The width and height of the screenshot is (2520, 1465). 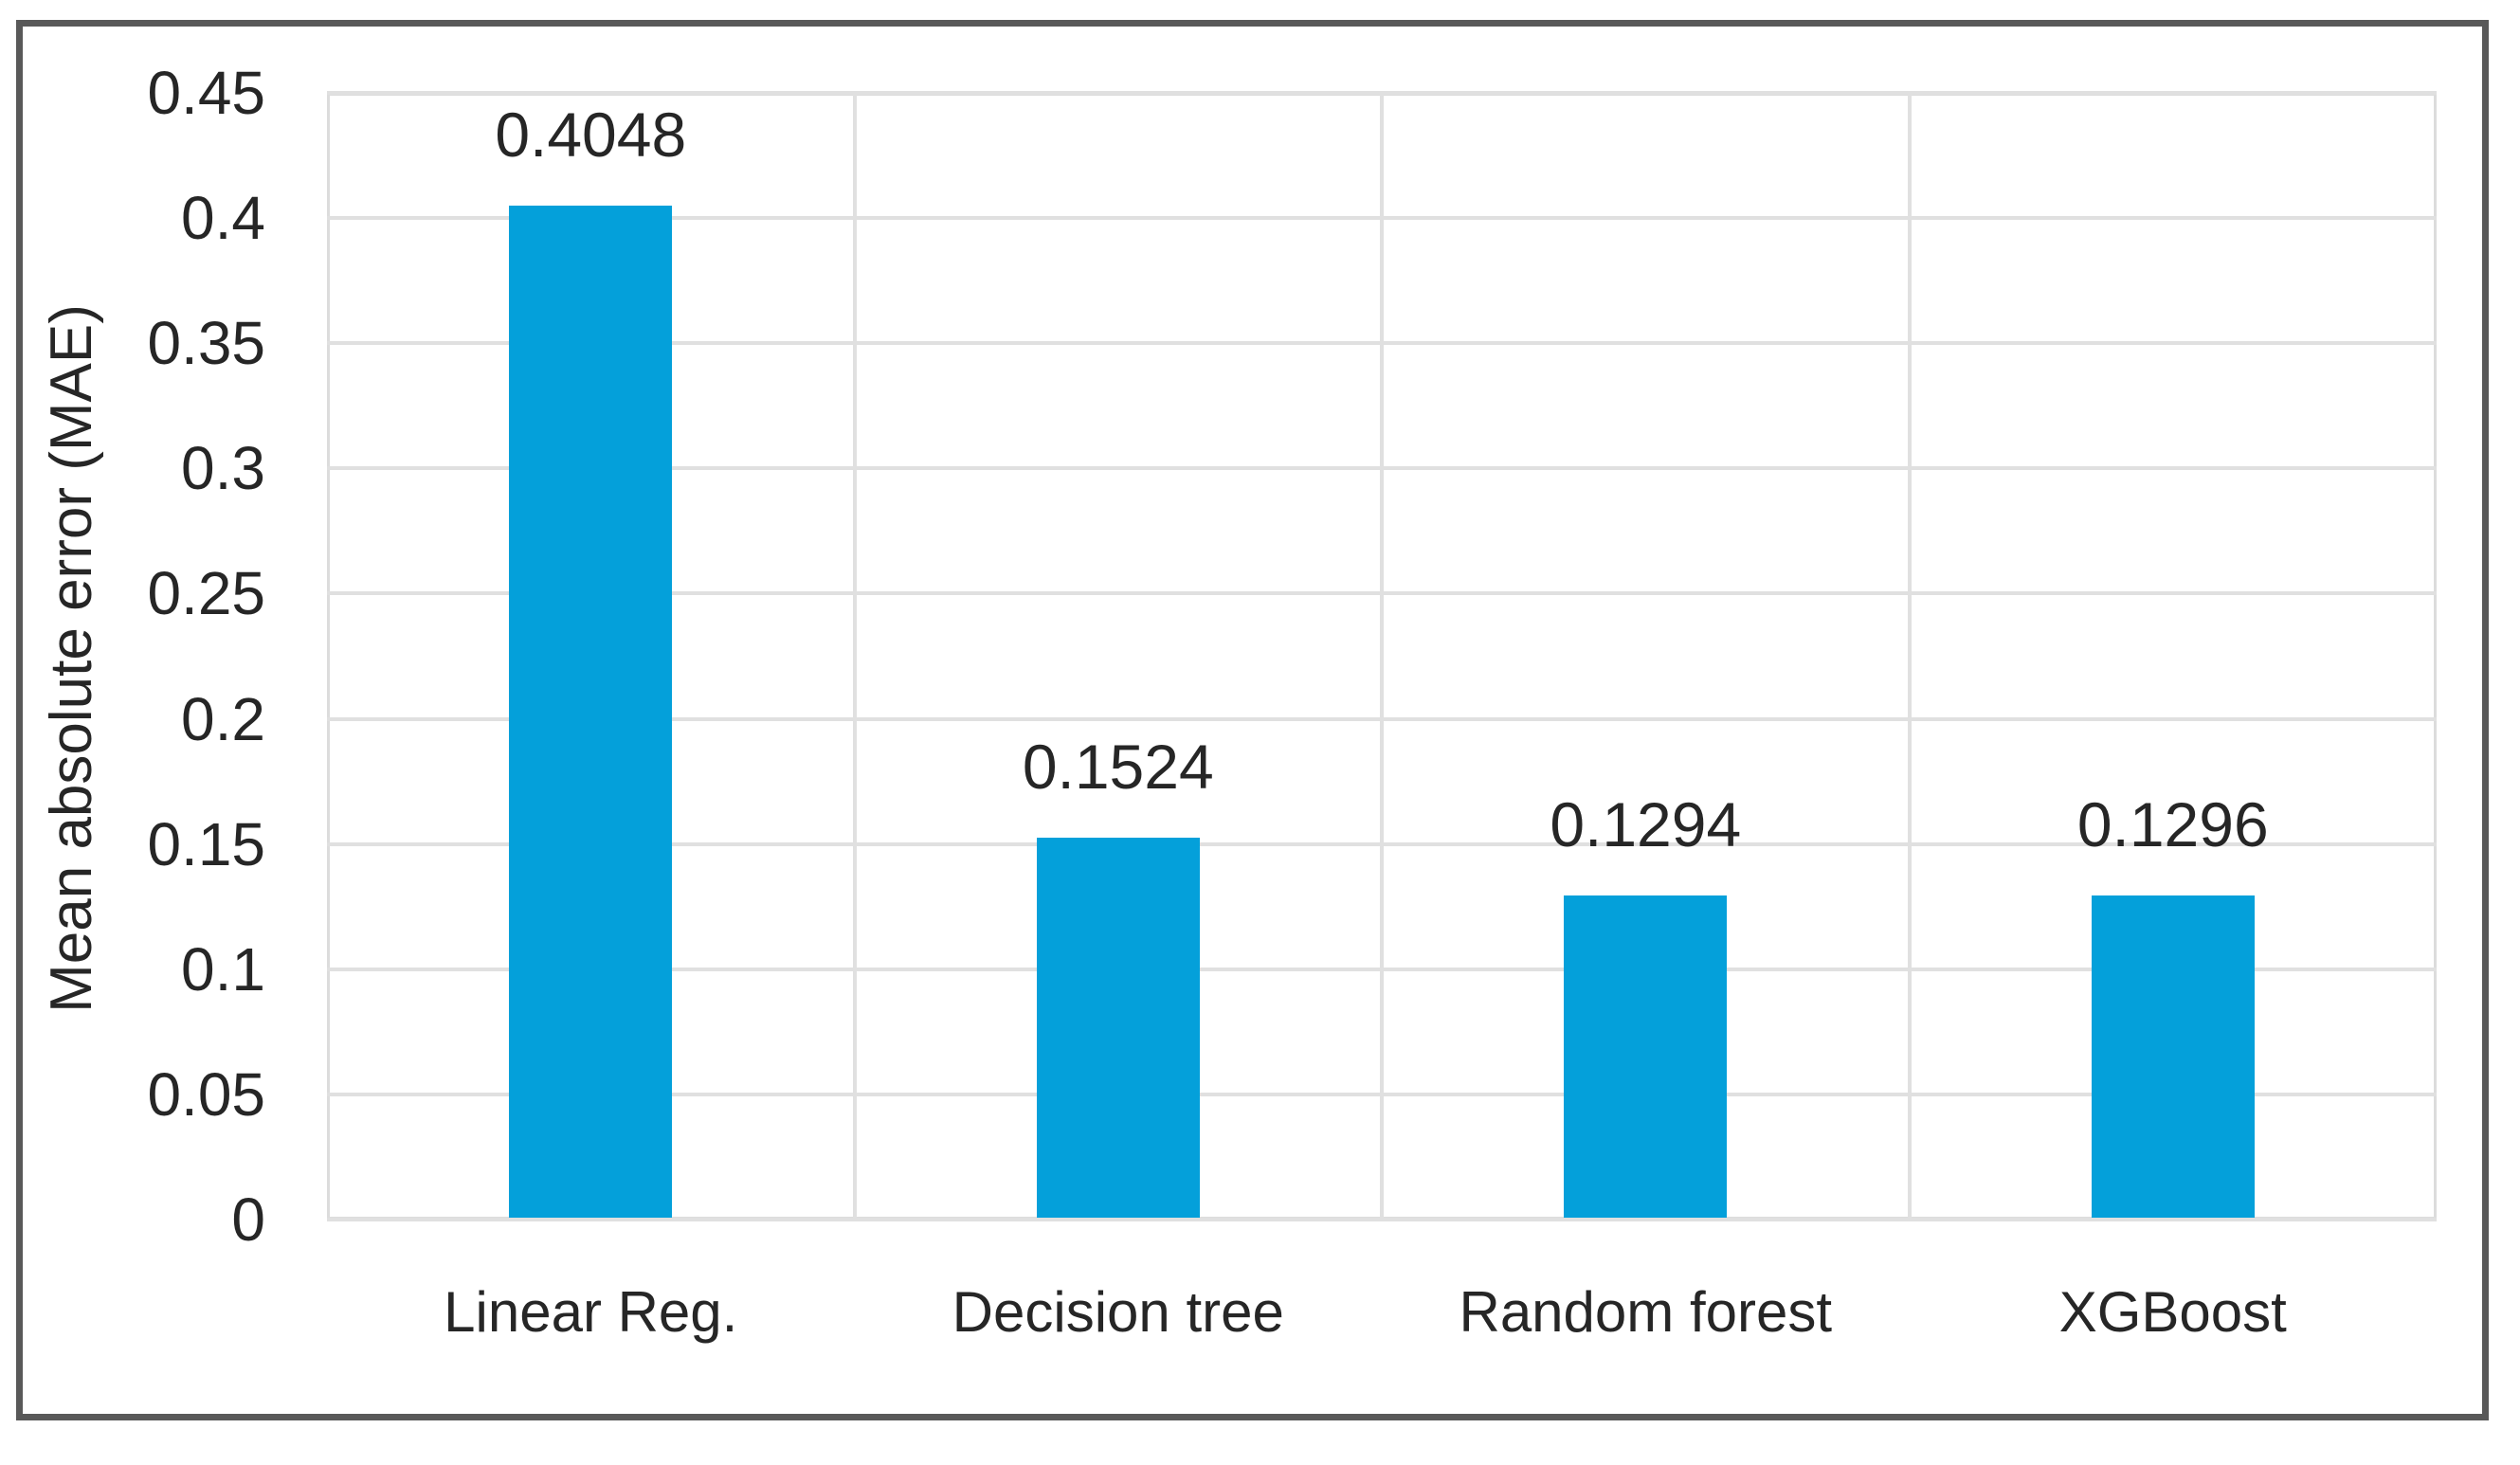 I want to click on bar-decision-tree, so click(x=1118, y=1028).